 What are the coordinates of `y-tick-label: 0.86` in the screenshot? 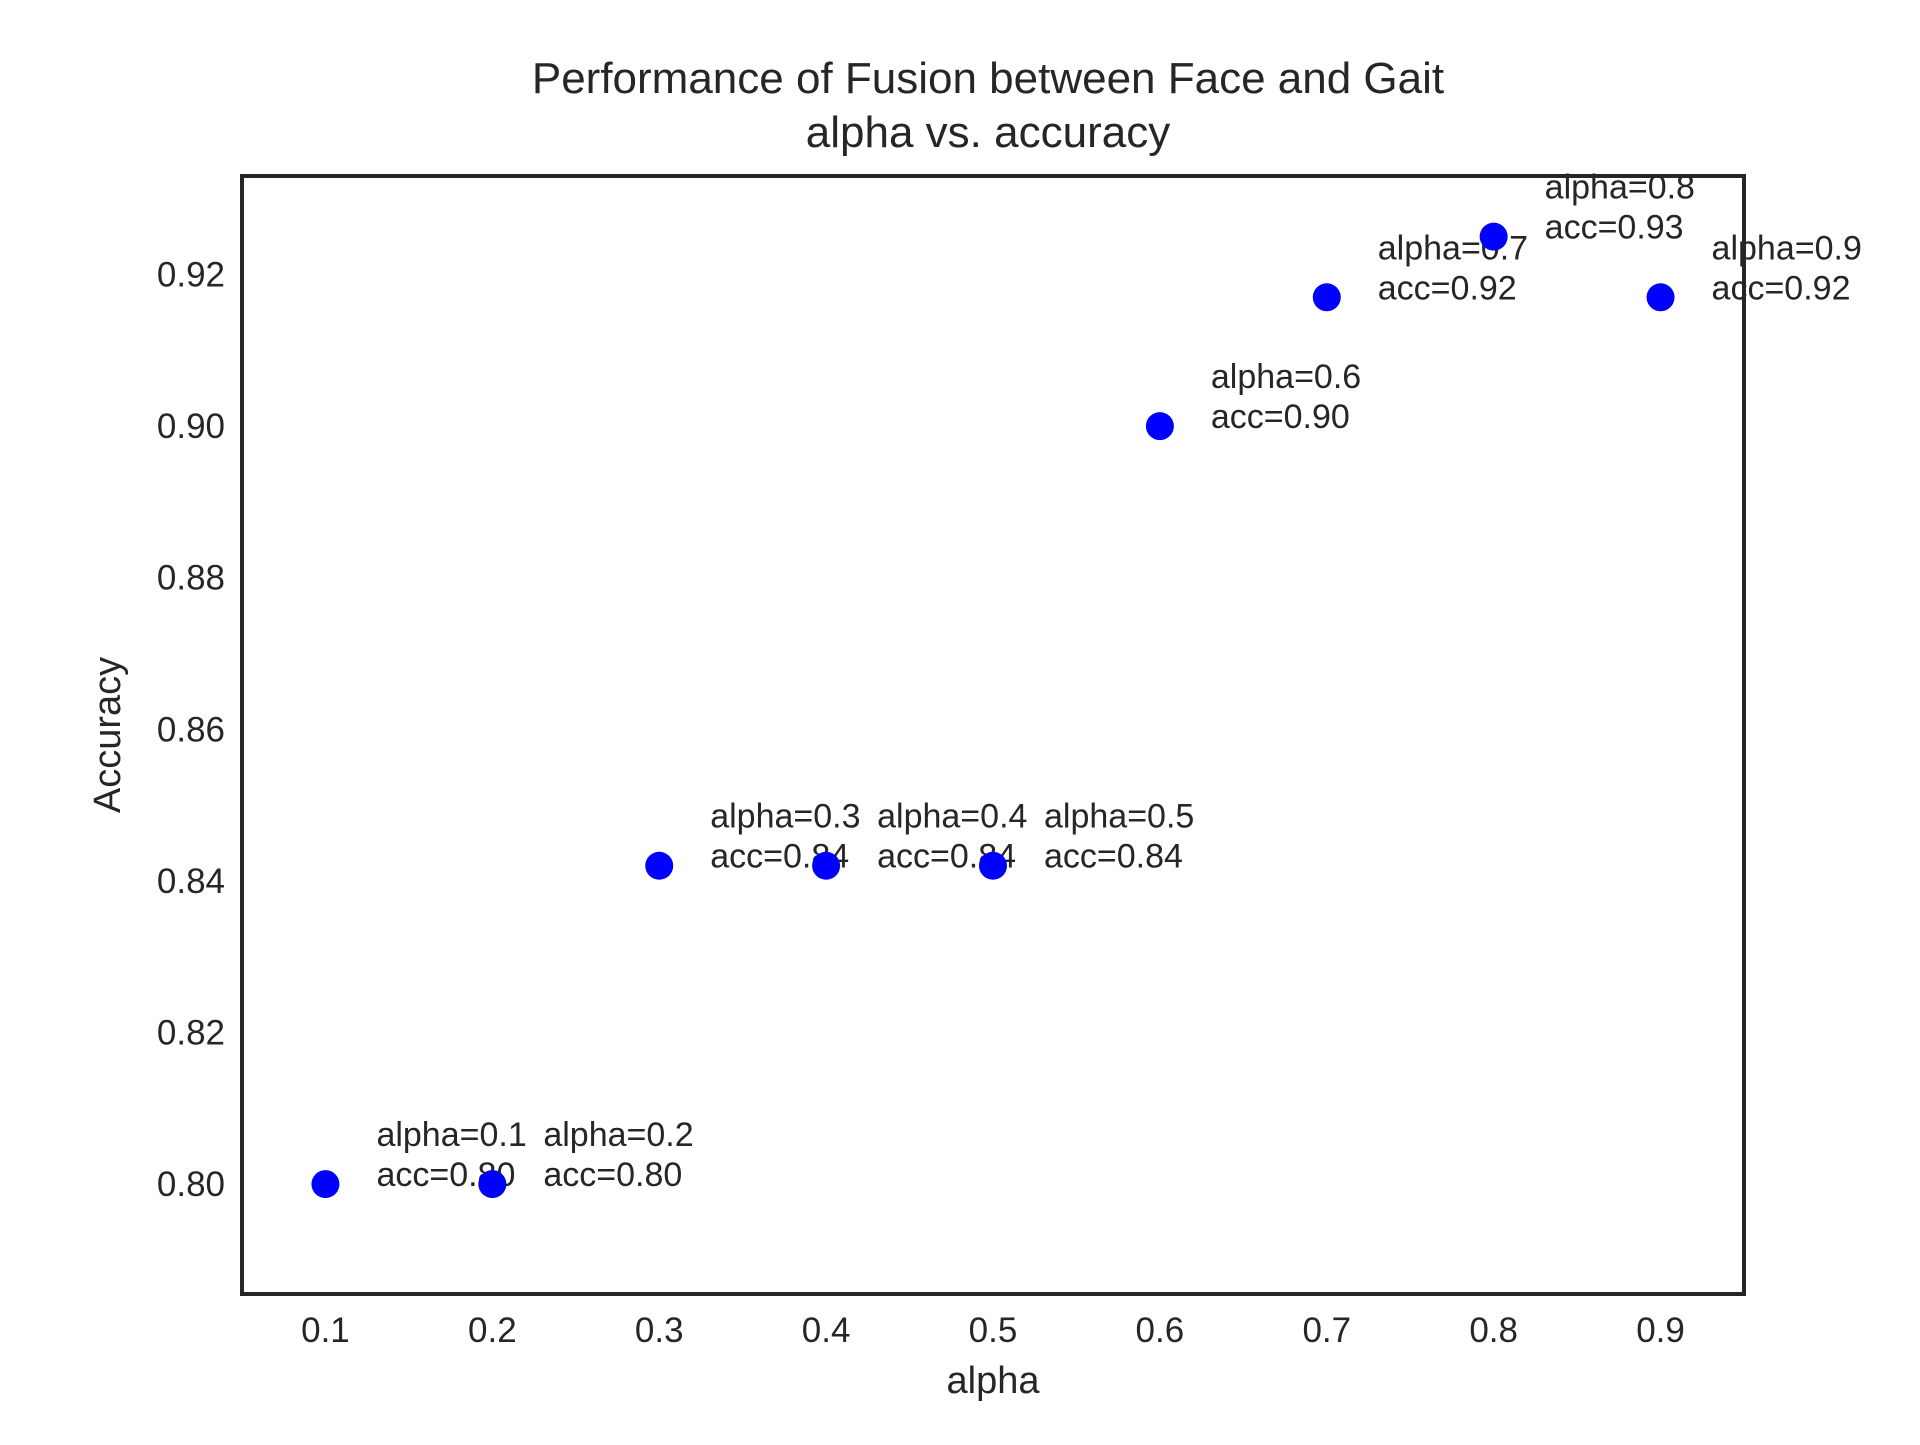 It's located at (191, 729).